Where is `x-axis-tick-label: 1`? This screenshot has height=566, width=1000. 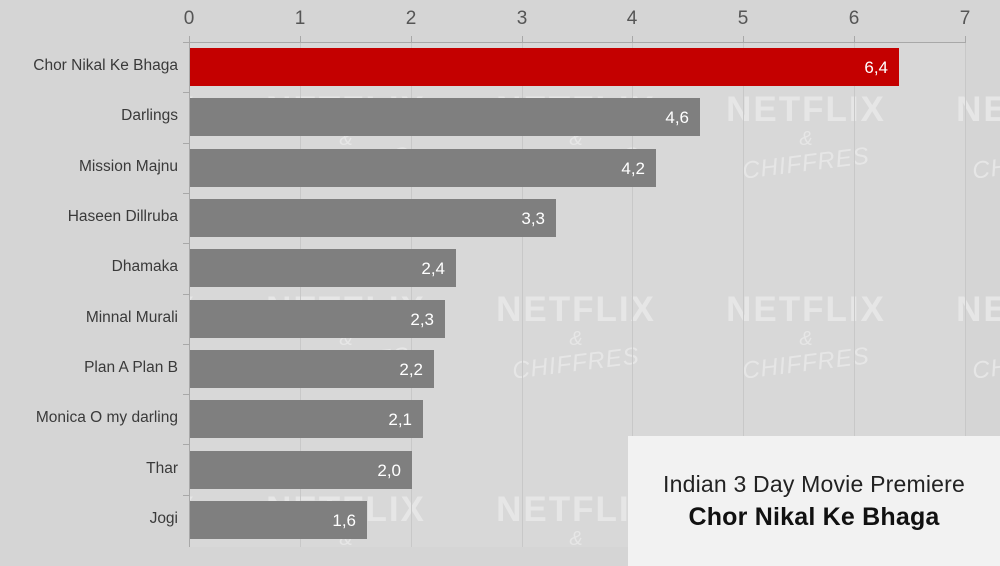
x-axis-tick-label: 1 is located at coordinates (300, 18).